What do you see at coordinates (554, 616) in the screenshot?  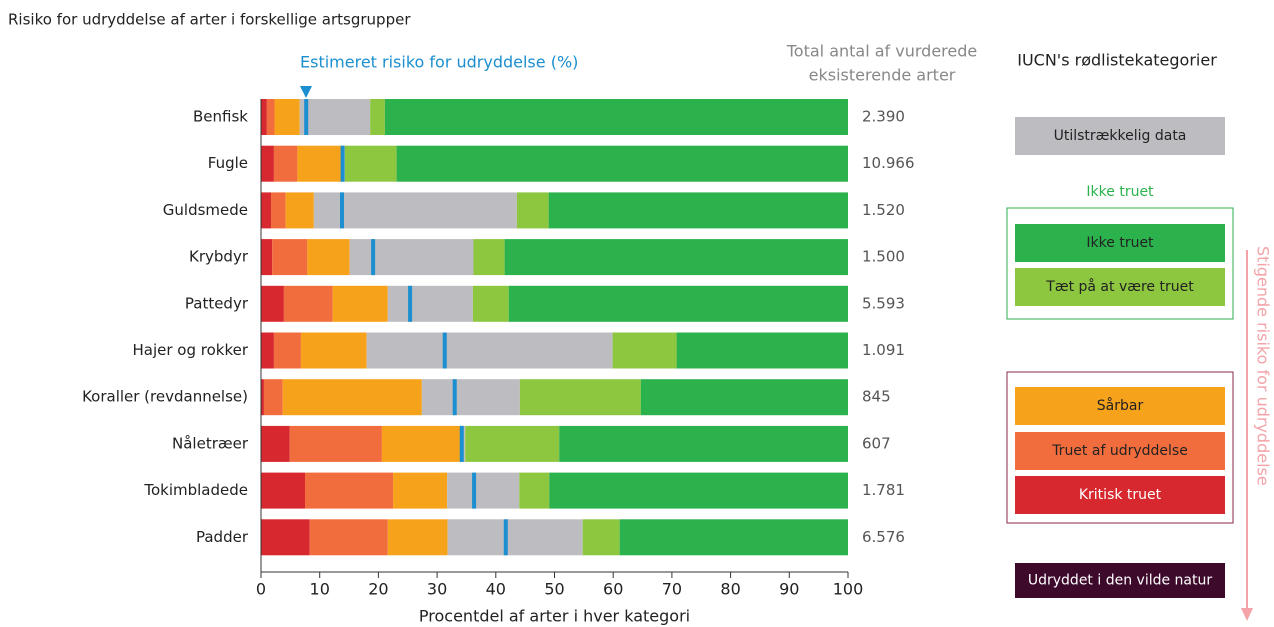 I see `x-axis-label: Procentdel af arter i hver kategori` at bounding box center [554, 616].